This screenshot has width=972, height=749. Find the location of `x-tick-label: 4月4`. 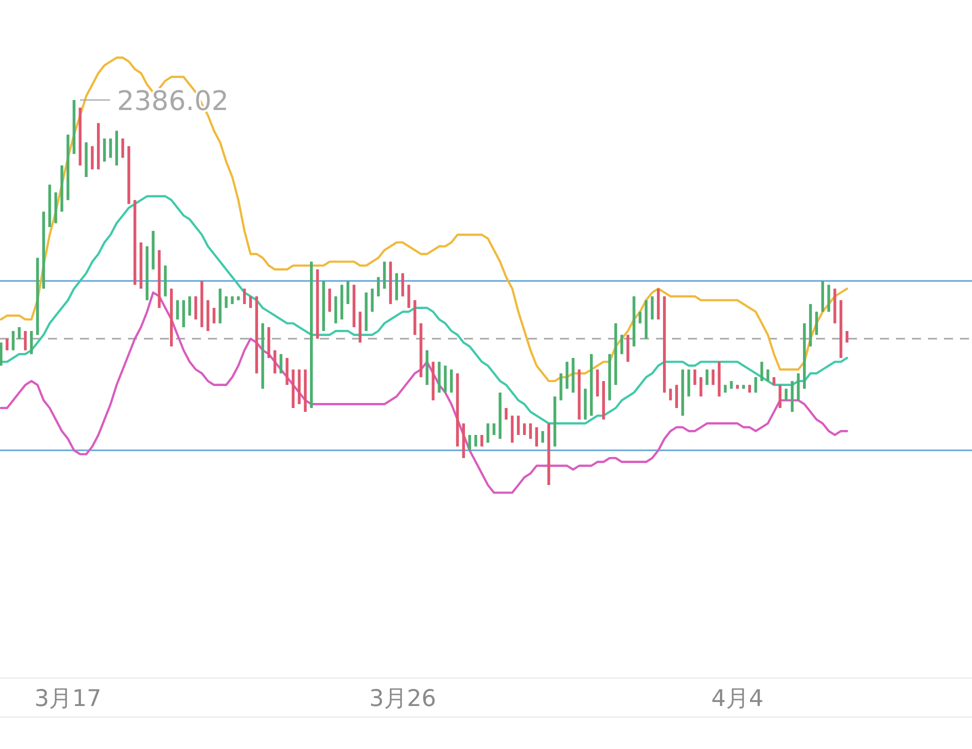

x-tick-label: 4月4 is located at coordinates (737, 699).